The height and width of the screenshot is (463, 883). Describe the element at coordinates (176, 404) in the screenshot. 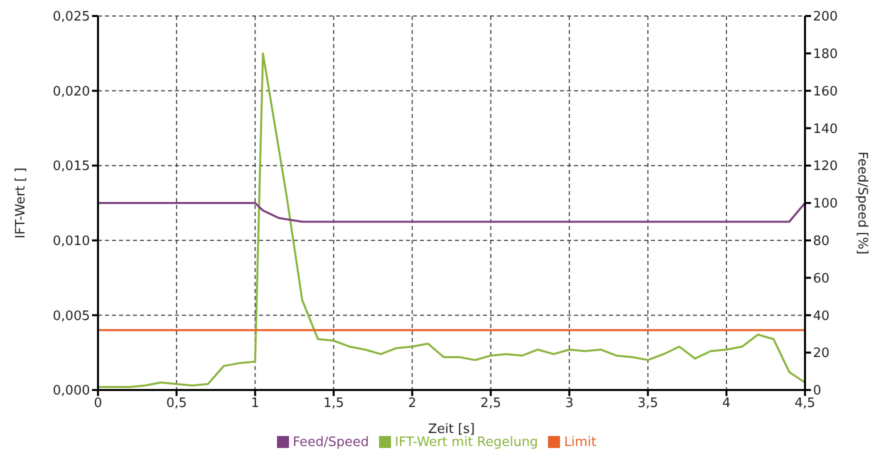

I see `x-tick-label: 0,5` at that location.